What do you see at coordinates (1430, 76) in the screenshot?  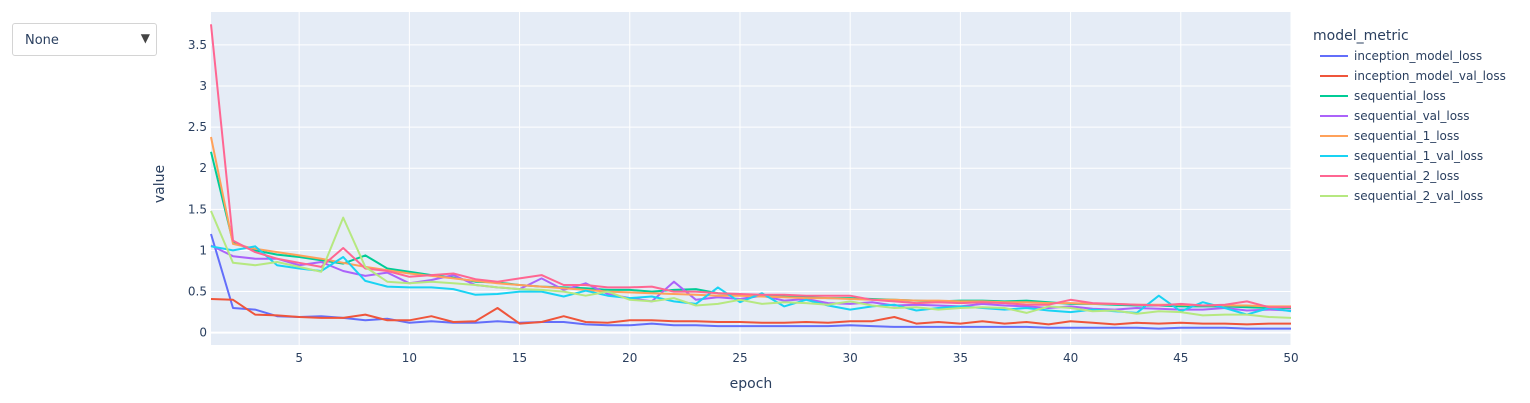 I see `legend-item-label: inception_model_val_loss` at bounding box center [1430, 76].